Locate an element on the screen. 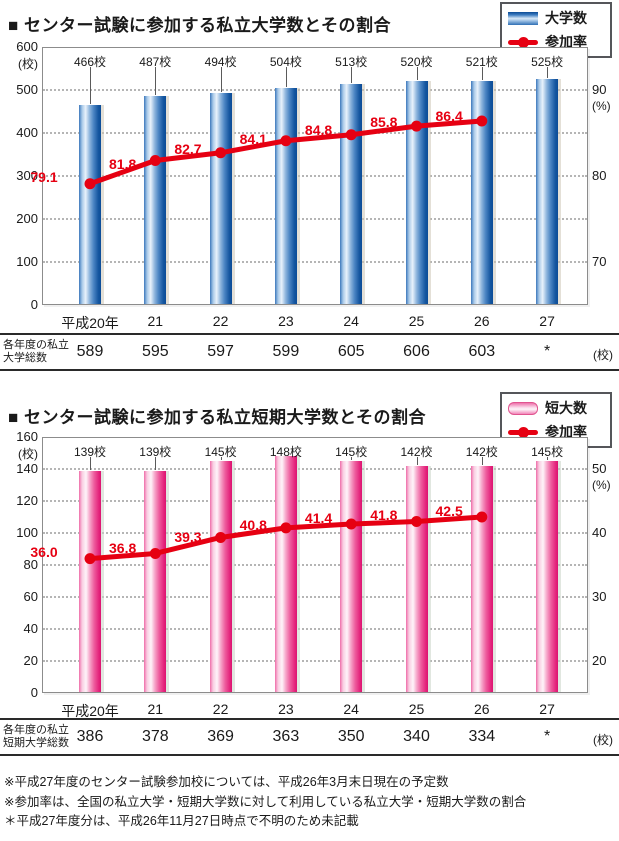 Image resolution: width=619 pixels, height=841 pixels. legend-row-junior-colleges: 短大数 is located at coordinates (556, 408).